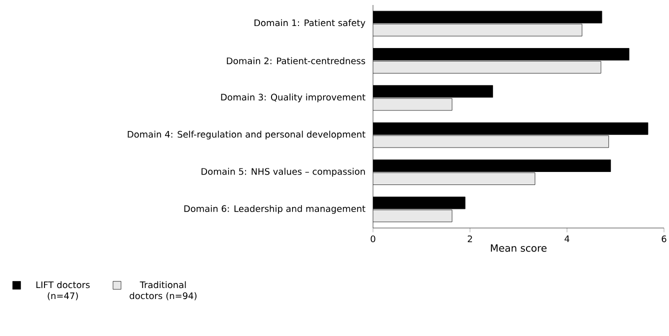 The image size is (669, 336). What do you see at coordinates (275, 209) in the screenshot?
I see `y-tick-label: Domain 6: Leadership and management` at bounding box center [275, 209].